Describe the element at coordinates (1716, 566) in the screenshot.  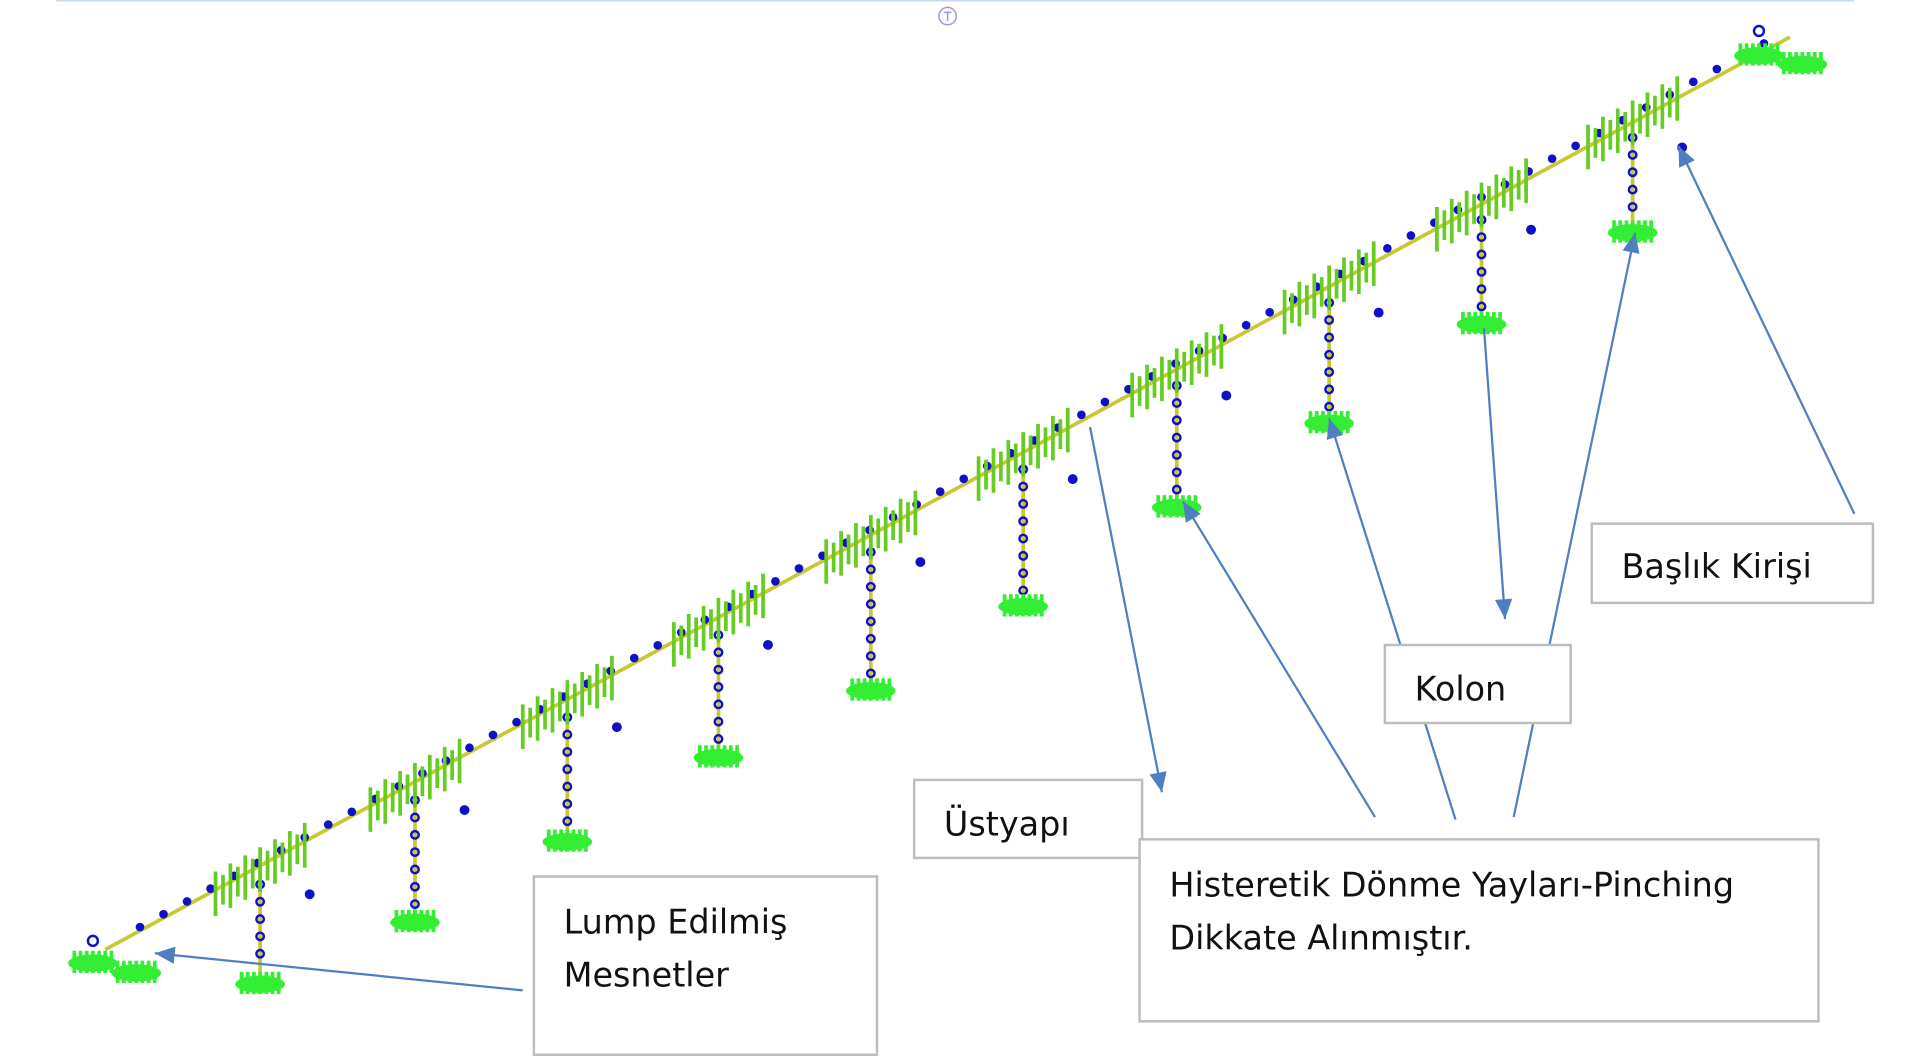
I see `label-text: Başlık Kirişi` at that location.